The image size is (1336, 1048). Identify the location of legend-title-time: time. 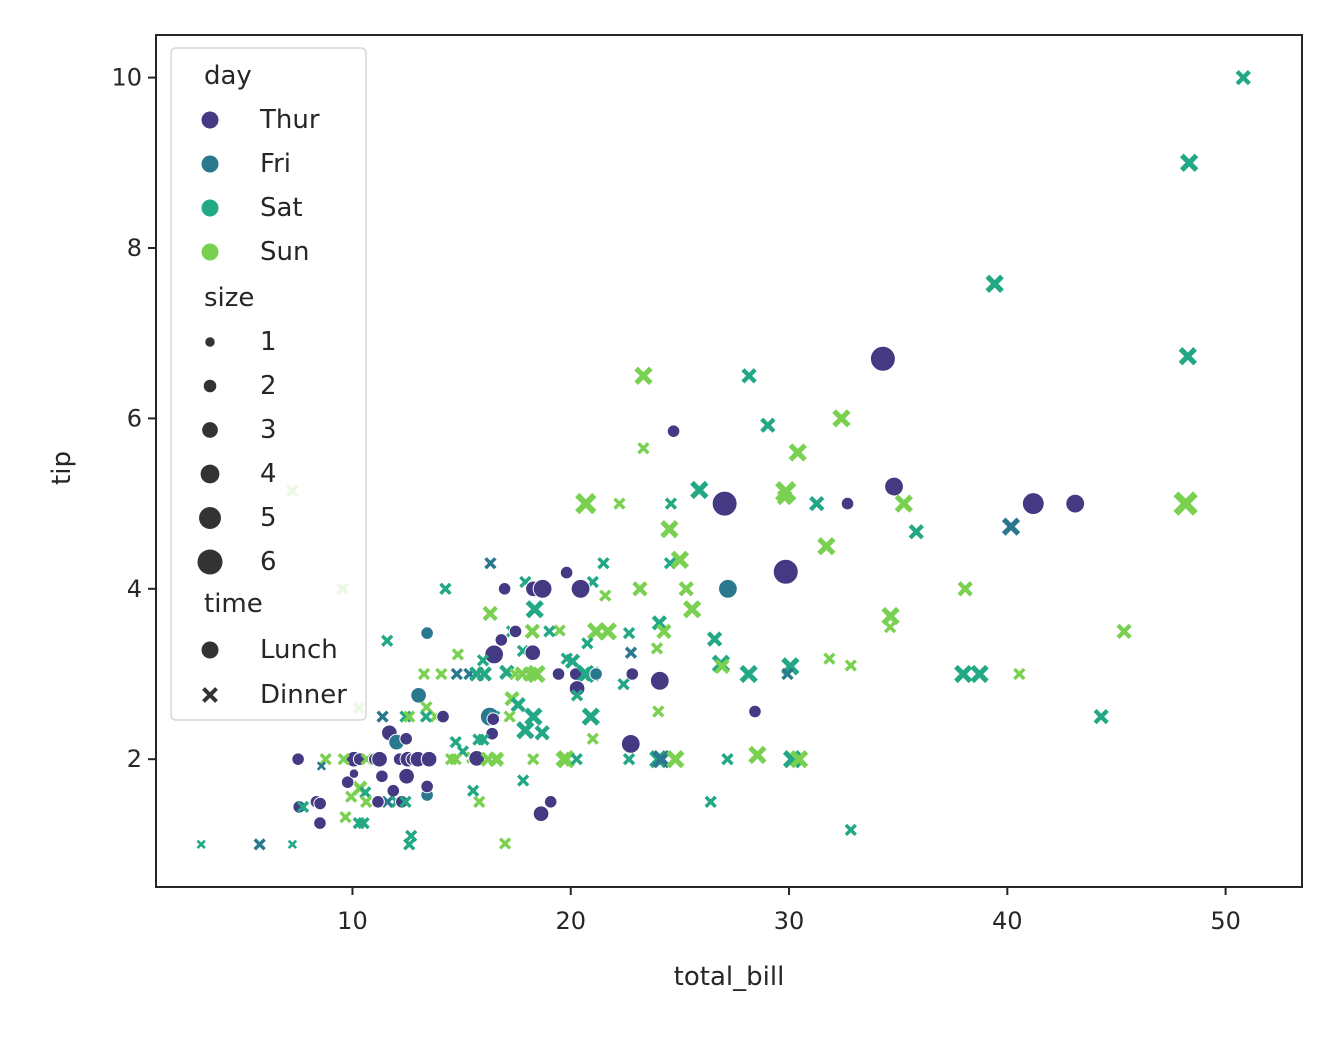
(233, 604).